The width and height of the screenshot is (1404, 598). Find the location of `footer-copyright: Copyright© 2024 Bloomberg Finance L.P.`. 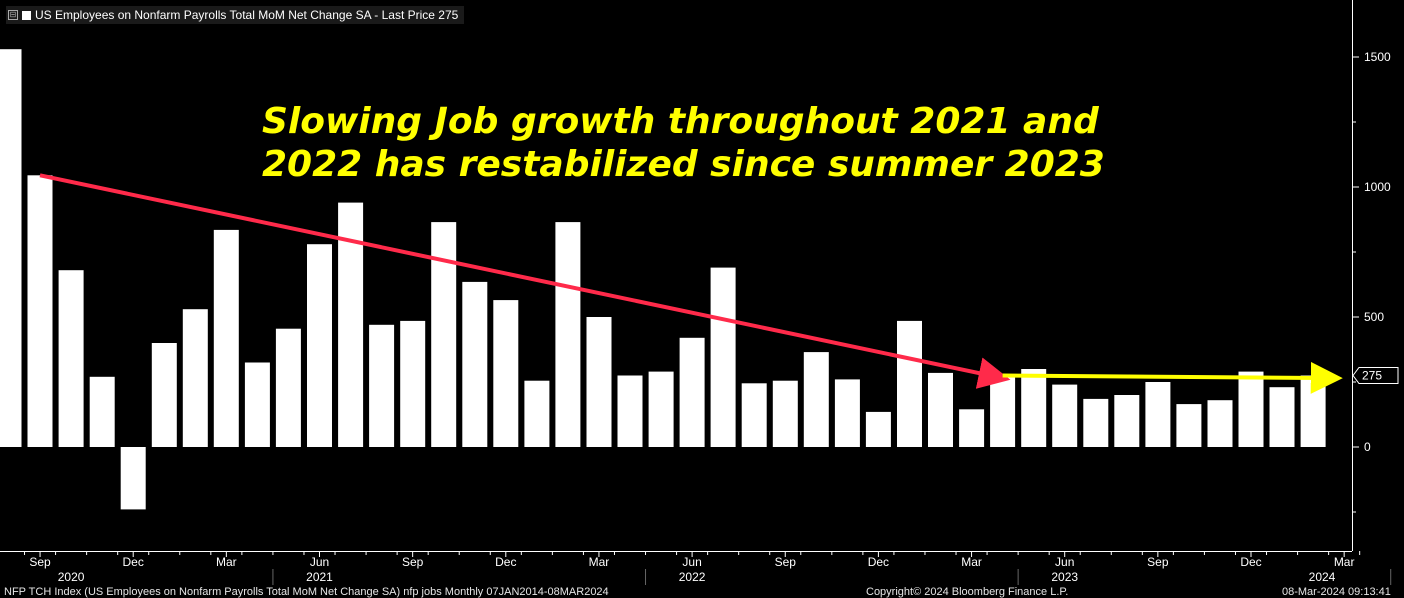

footer-copyright: Copyright© 2024 Bloomberg Finance L.P. is located at coordinates (967, 592).